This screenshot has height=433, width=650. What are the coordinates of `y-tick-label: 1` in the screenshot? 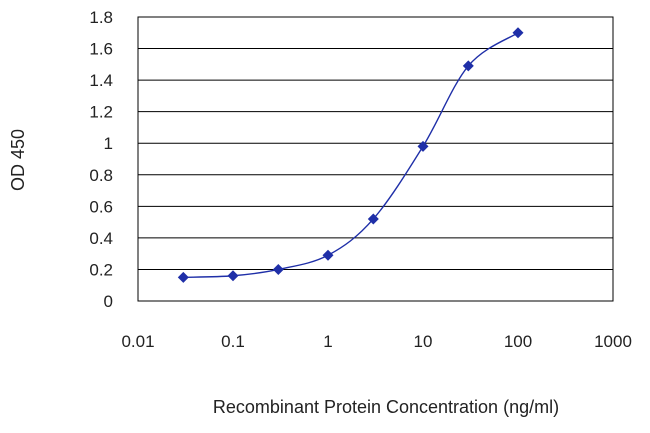 It's located at (108, 143).